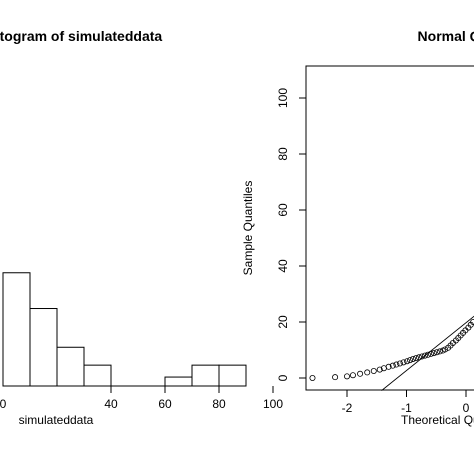 Image resolution: width=474 pixels, height=474 pixels. I want to click on qq-y-tick-label: 0, so click(283, 377).